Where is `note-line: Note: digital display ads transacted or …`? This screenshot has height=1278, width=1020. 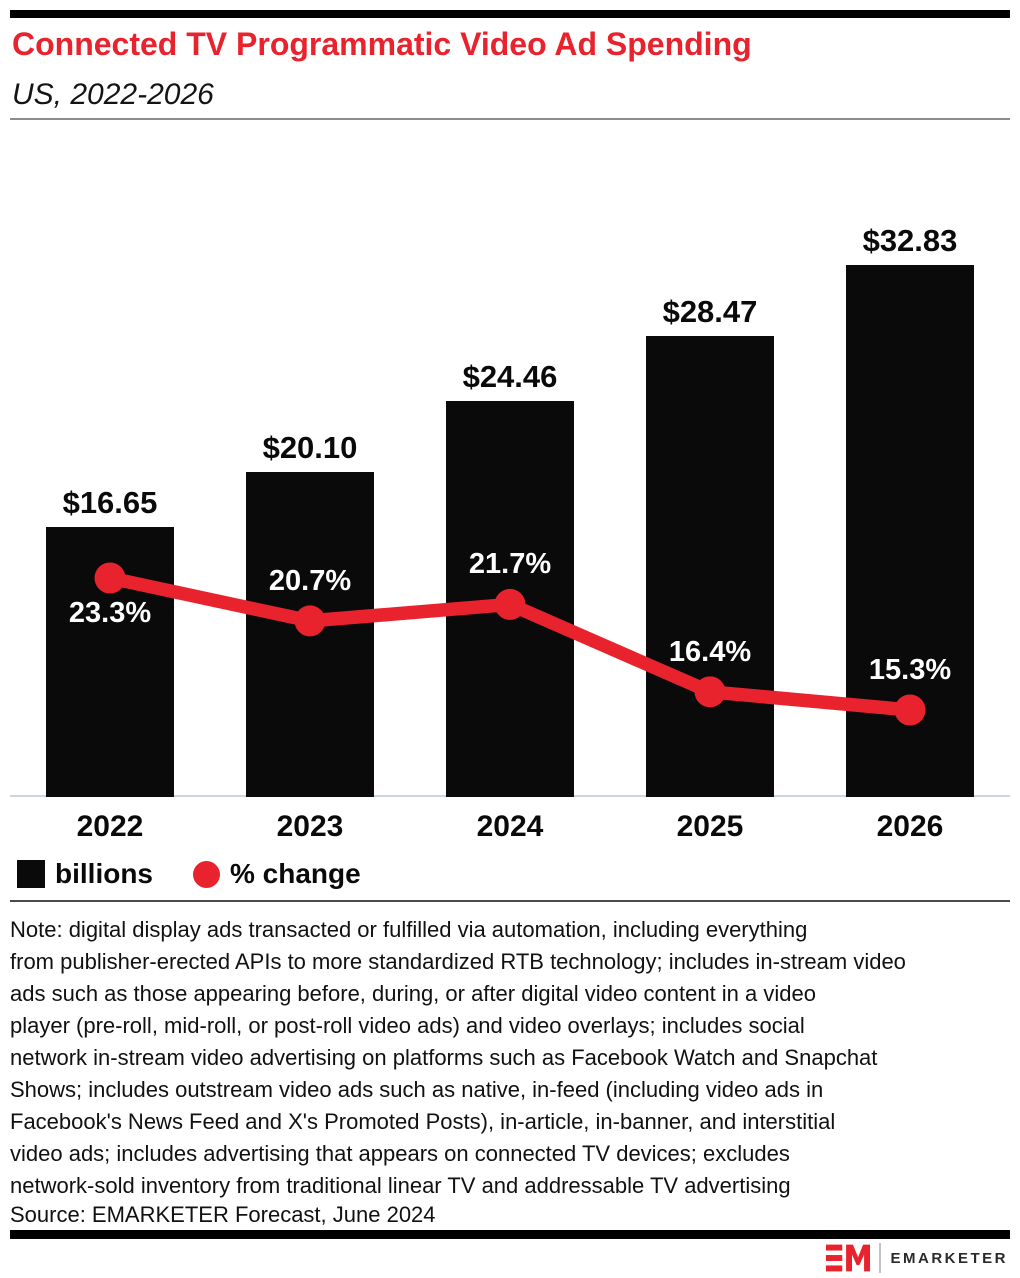
note-line: Note: digital display ads transacted or … is located at coordinates (409, 929).